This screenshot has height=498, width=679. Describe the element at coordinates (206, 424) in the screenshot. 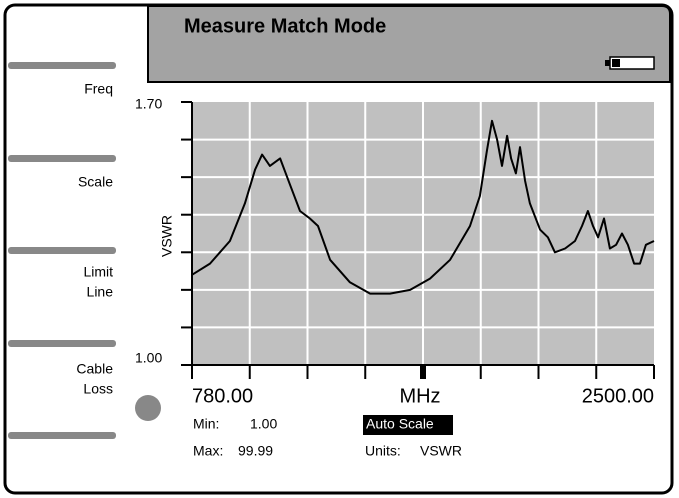

I see `min-label: Min:` at that location.